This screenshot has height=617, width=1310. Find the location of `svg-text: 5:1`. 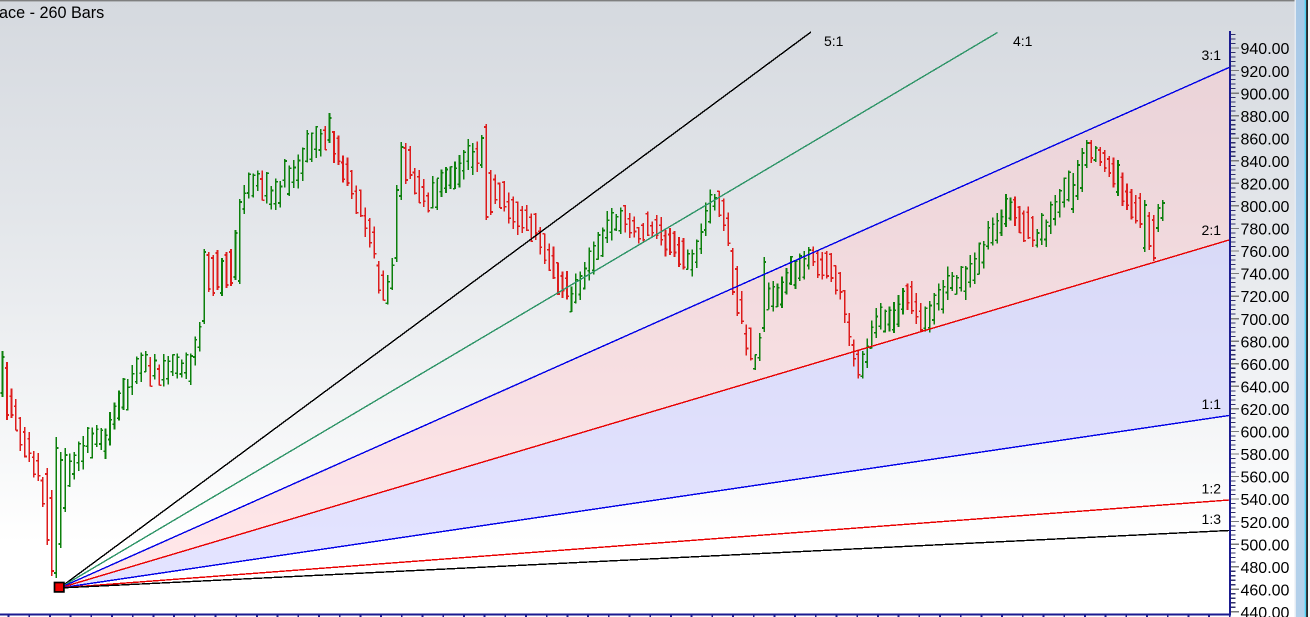

svg-text: 5:1 is located at coordinates (834, 41).